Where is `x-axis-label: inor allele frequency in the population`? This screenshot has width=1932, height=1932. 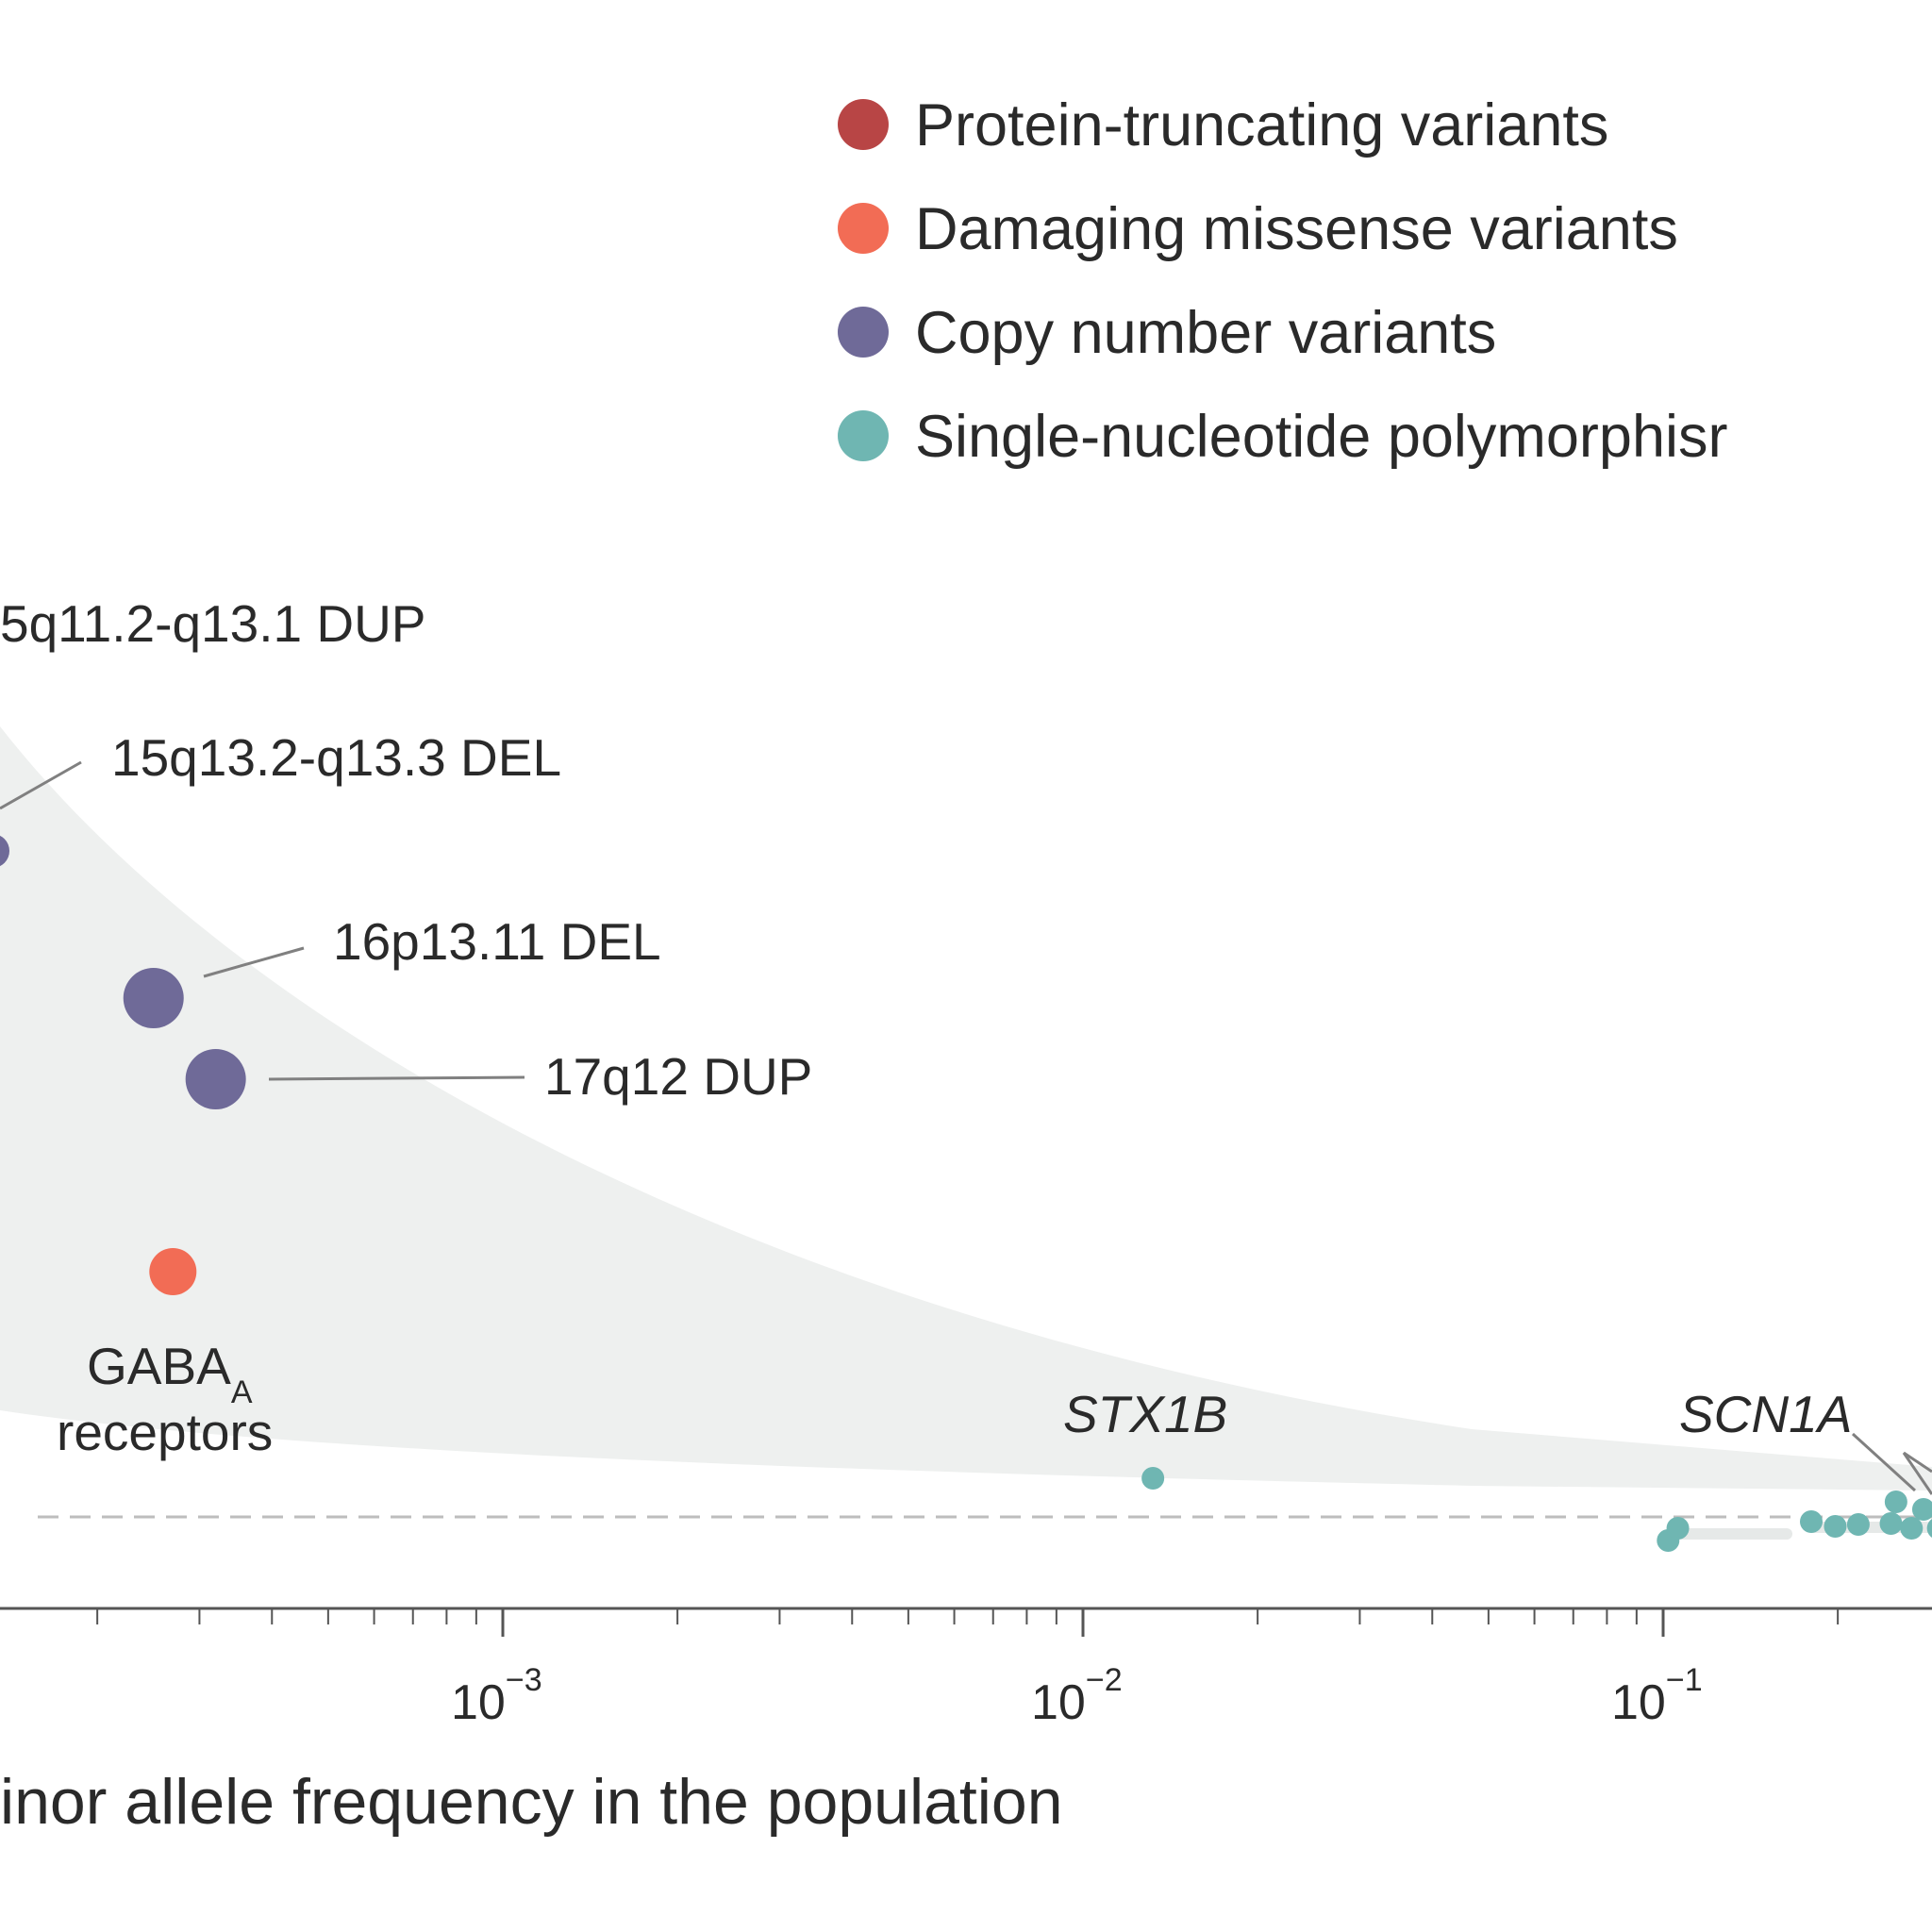 x-axis-label: inor allele frequency in the population is located at coordinates (531, 1802).